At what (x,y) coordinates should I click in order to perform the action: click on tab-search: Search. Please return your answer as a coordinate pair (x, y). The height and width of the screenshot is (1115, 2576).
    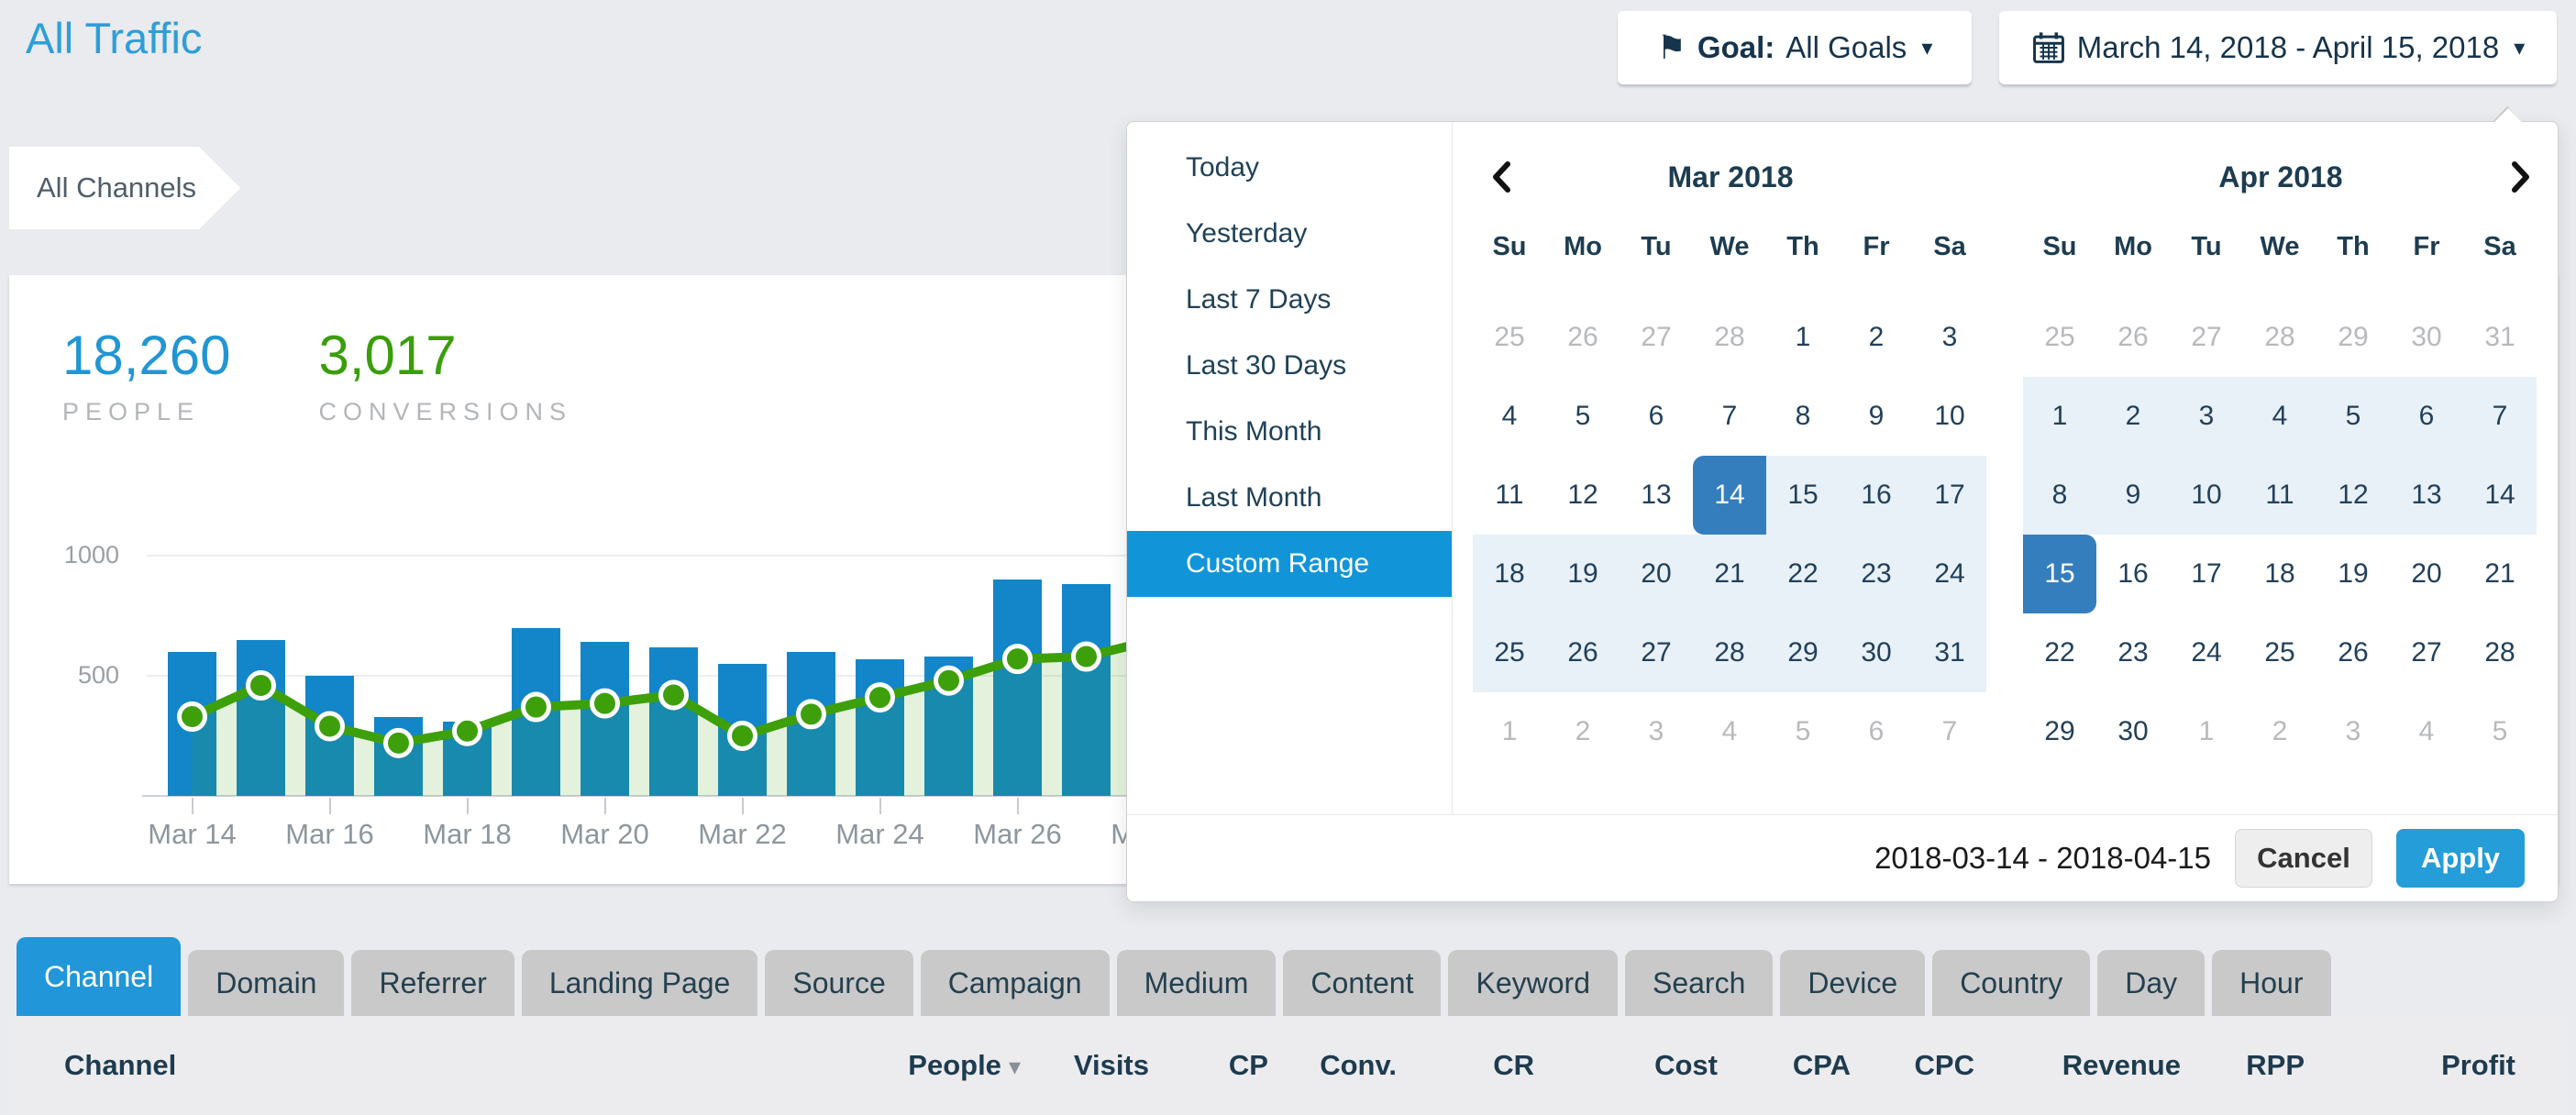
    Looking at the image, I should click on (1699, 983).